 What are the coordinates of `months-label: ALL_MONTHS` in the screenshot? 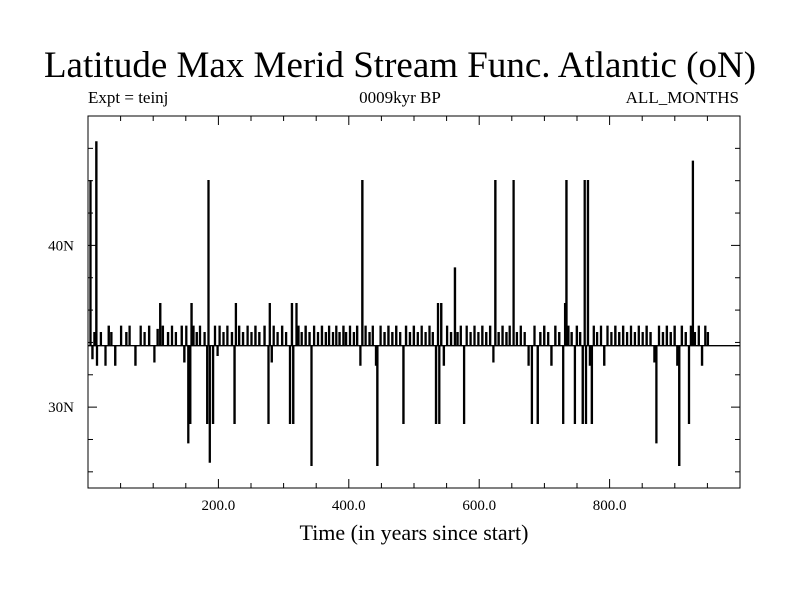 It's located at (682, 97).